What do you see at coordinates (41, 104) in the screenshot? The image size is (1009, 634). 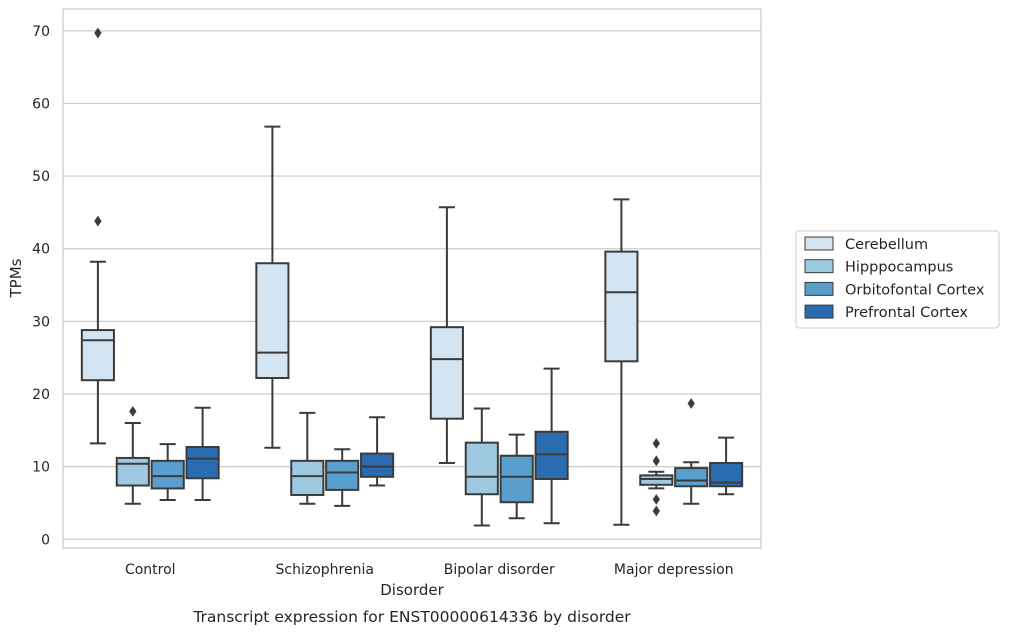 I see `y-tick-label: 60` at bounding box center [41, 104].